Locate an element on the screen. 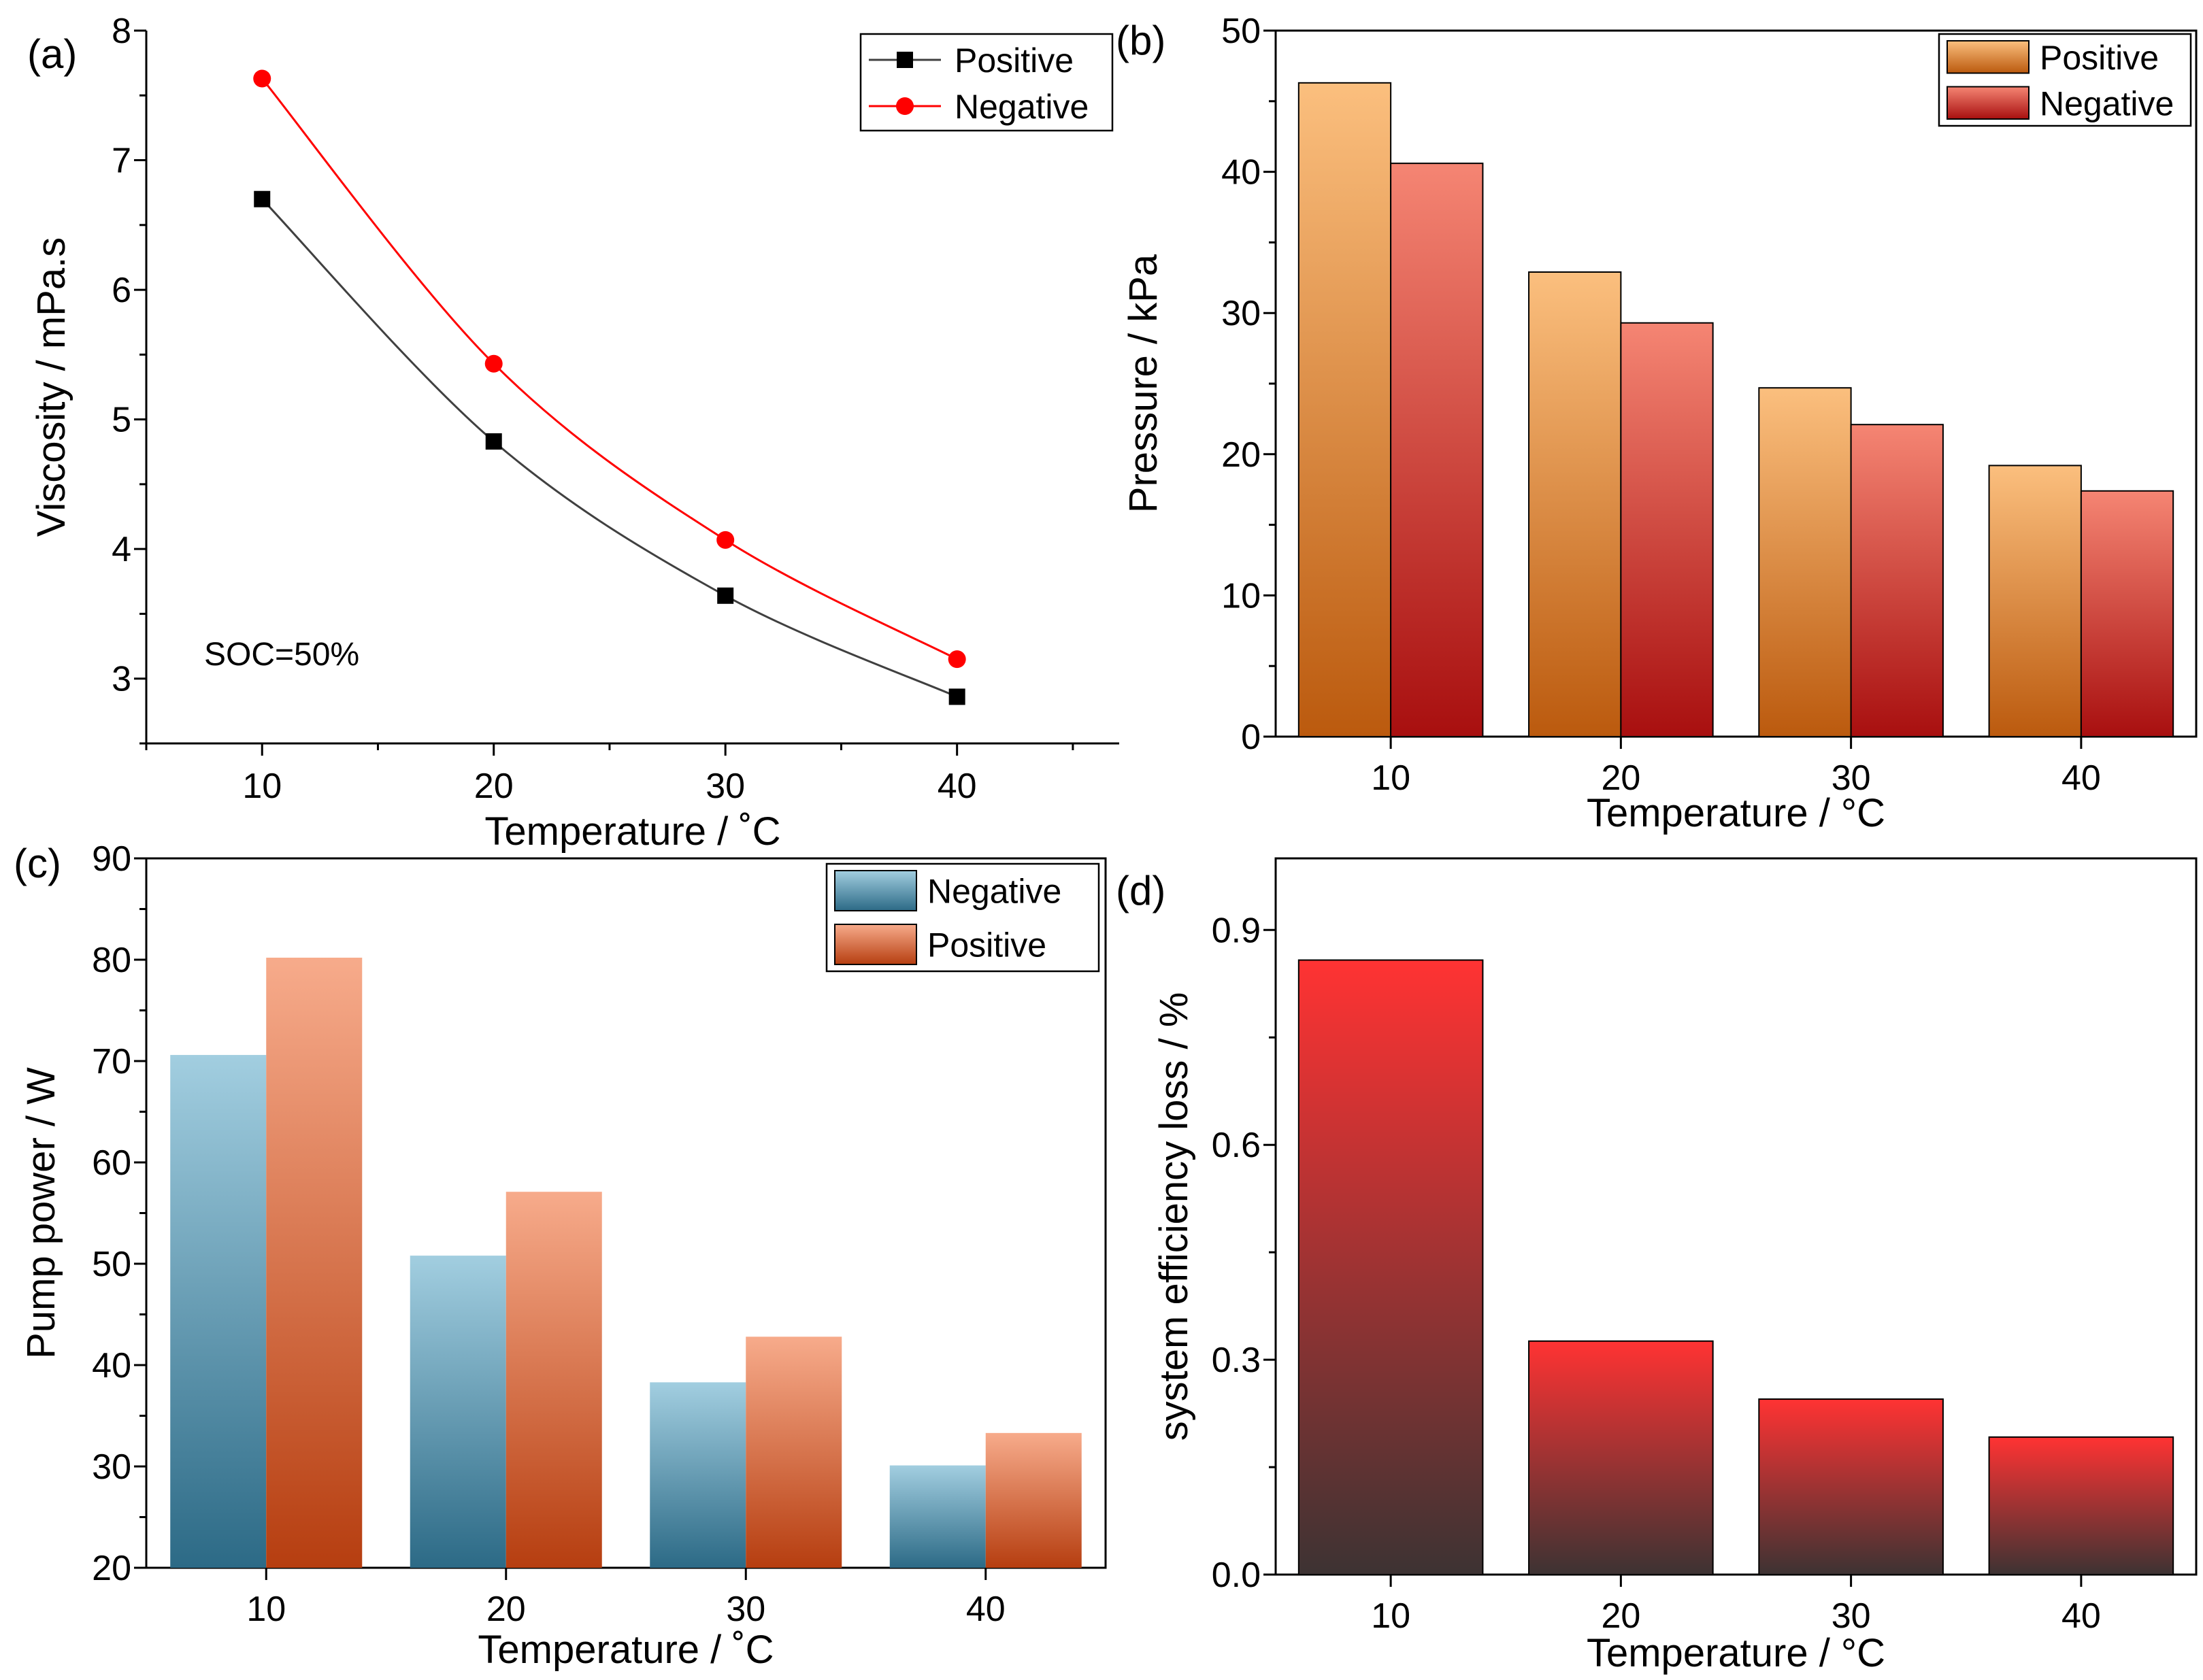  panel-b-x-tick-label: 40 is located at coordinates (2081, 778).